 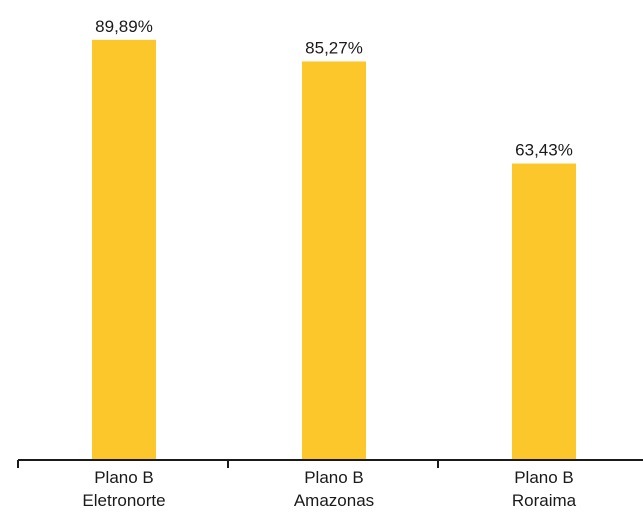 What do you see at coordinates (334, 47) in the screenshot?
I see `data-label: 85,27%` at bounding box center [334, 47].